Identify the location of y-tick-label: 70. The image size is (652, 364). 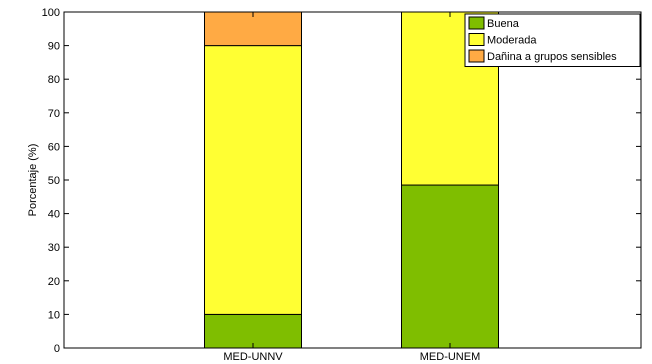
(54, 114).